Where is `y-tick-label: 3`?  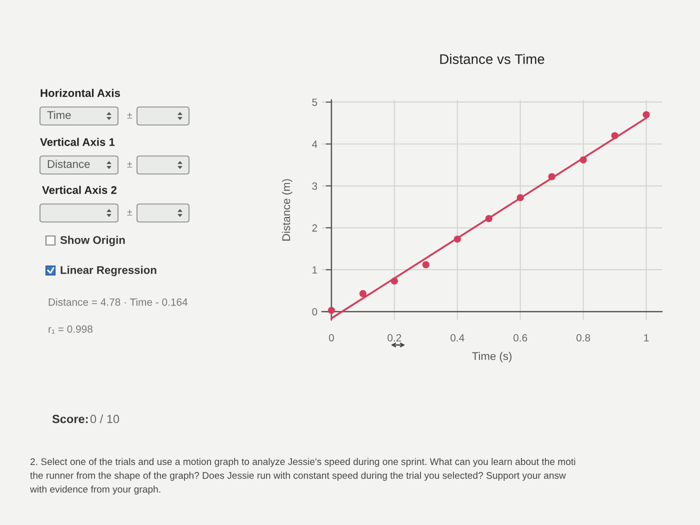
y-tick-label: 3 is located at coordinates (315, 186).